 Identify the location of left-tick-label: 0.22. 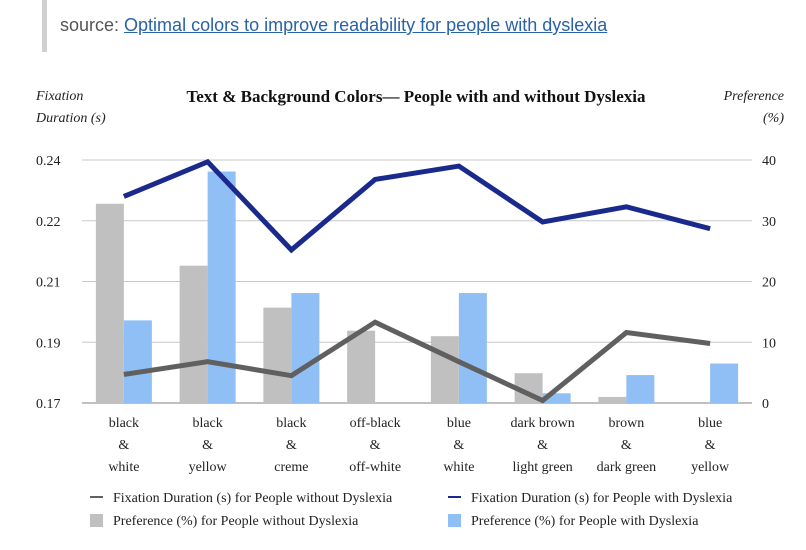
(48, 222).